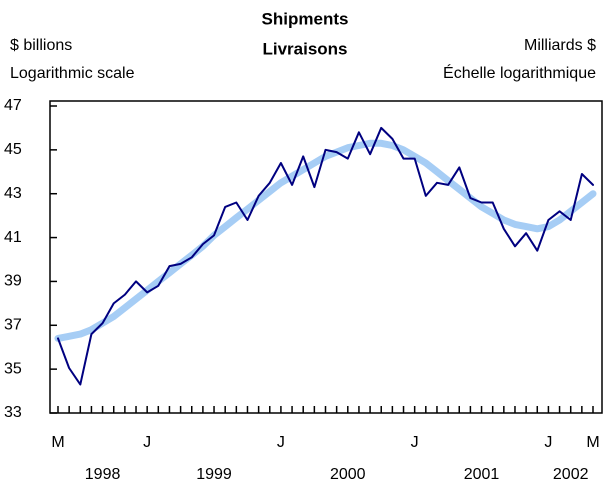 The width and height of the screenshot is (610, 493). What do you see at coordinates (13, 325) in the screenshot?
I see `y-tick-label: 37` at bounding box center [13, 325].